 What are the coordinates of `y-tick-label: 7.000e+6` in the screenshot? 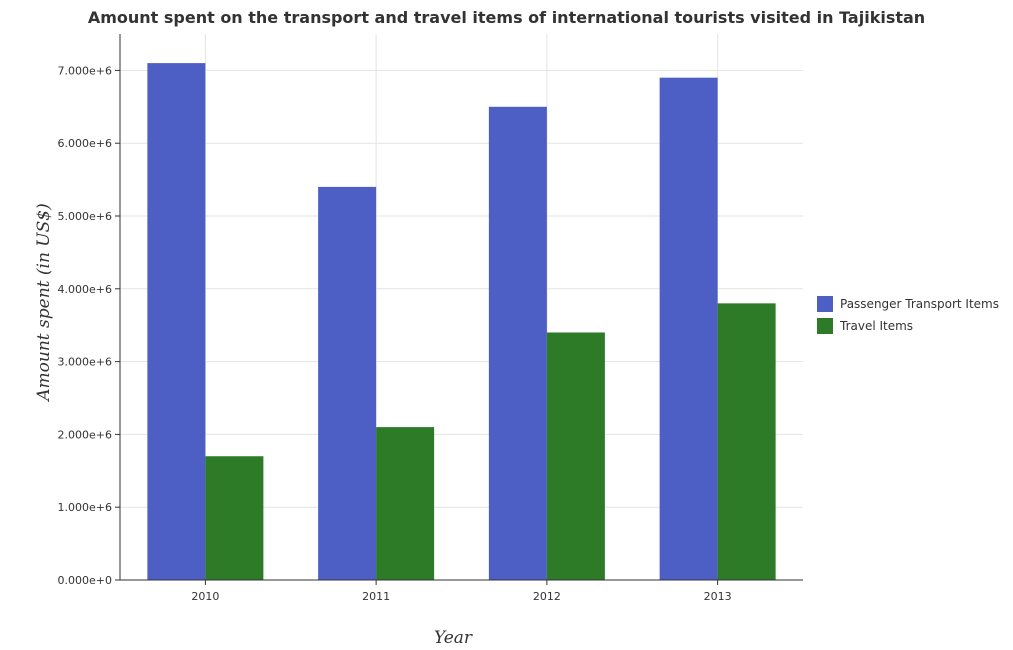 It's located at (85, 70).